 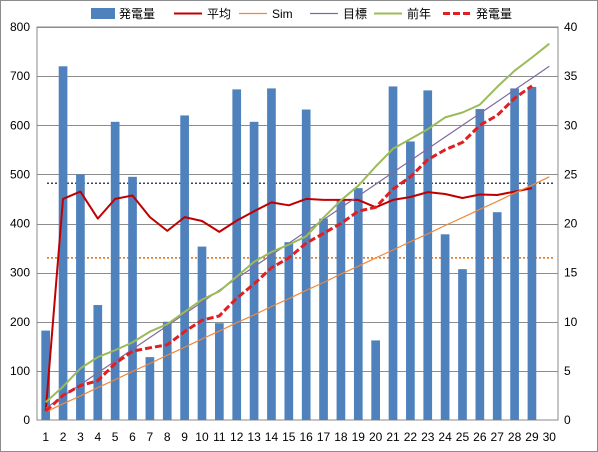 What do you see at coordinates (445, 437) in the screenshot?
I see `x-tick-label: 24` at bounding box center [445, 437].